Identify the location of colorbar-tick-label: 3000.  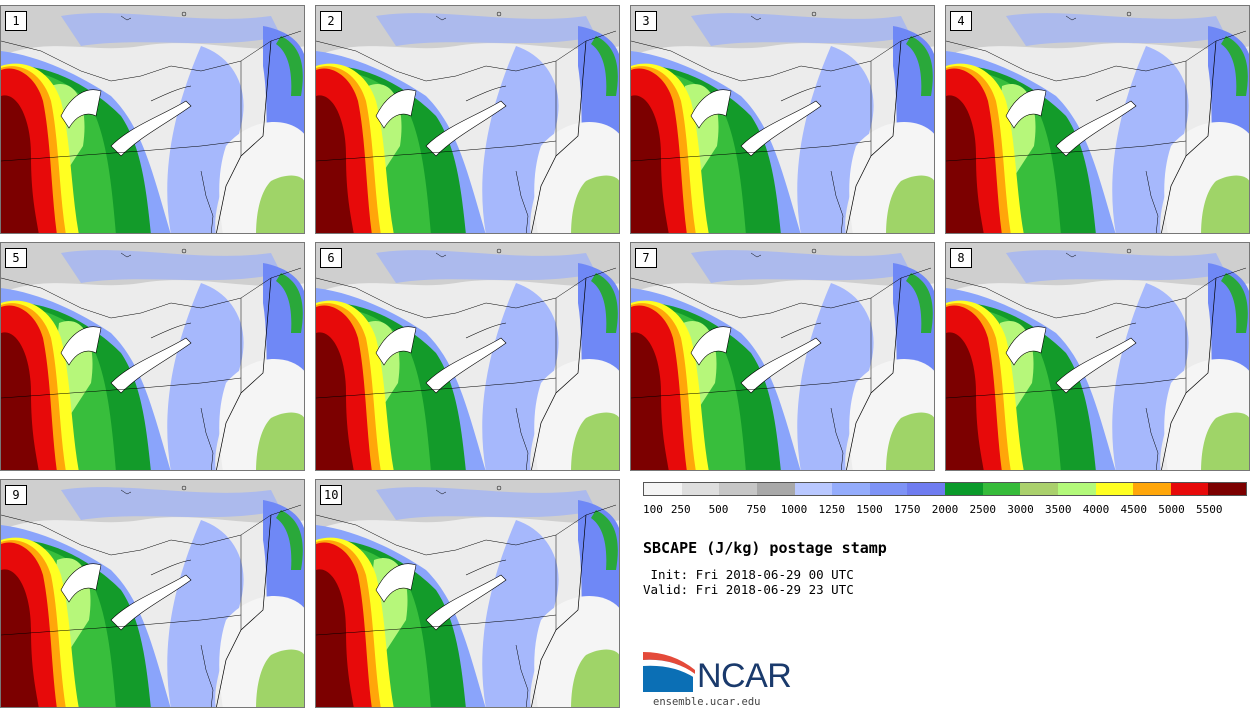
(1020, 509).